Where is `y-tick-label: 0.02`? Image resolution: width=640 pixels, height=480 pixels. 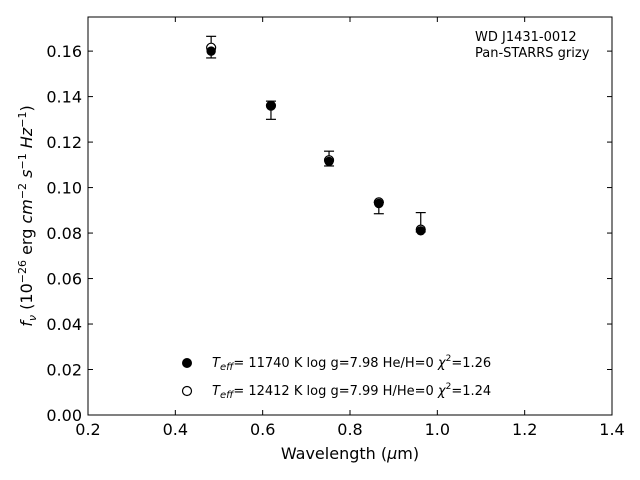
y-tick-label: 0.02 is located at coordinates (64, 370).